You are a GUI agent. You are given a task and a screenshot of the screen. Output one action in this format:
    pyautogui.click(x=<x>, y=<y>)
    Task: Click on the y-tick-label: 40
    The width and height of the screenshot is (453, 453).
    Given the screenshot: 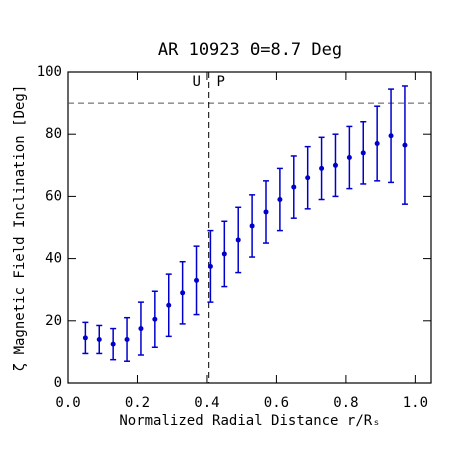 What is the action you would take?
    pyautogui.click(x=53, y=259)
    